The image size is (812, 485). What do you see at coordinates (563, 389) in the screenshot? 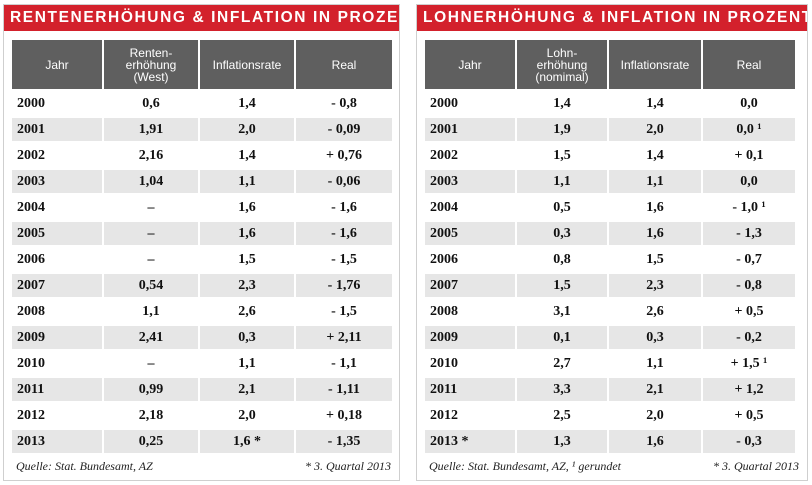
I see `cell-increase: 3,3` at bounding box center [563, 389].